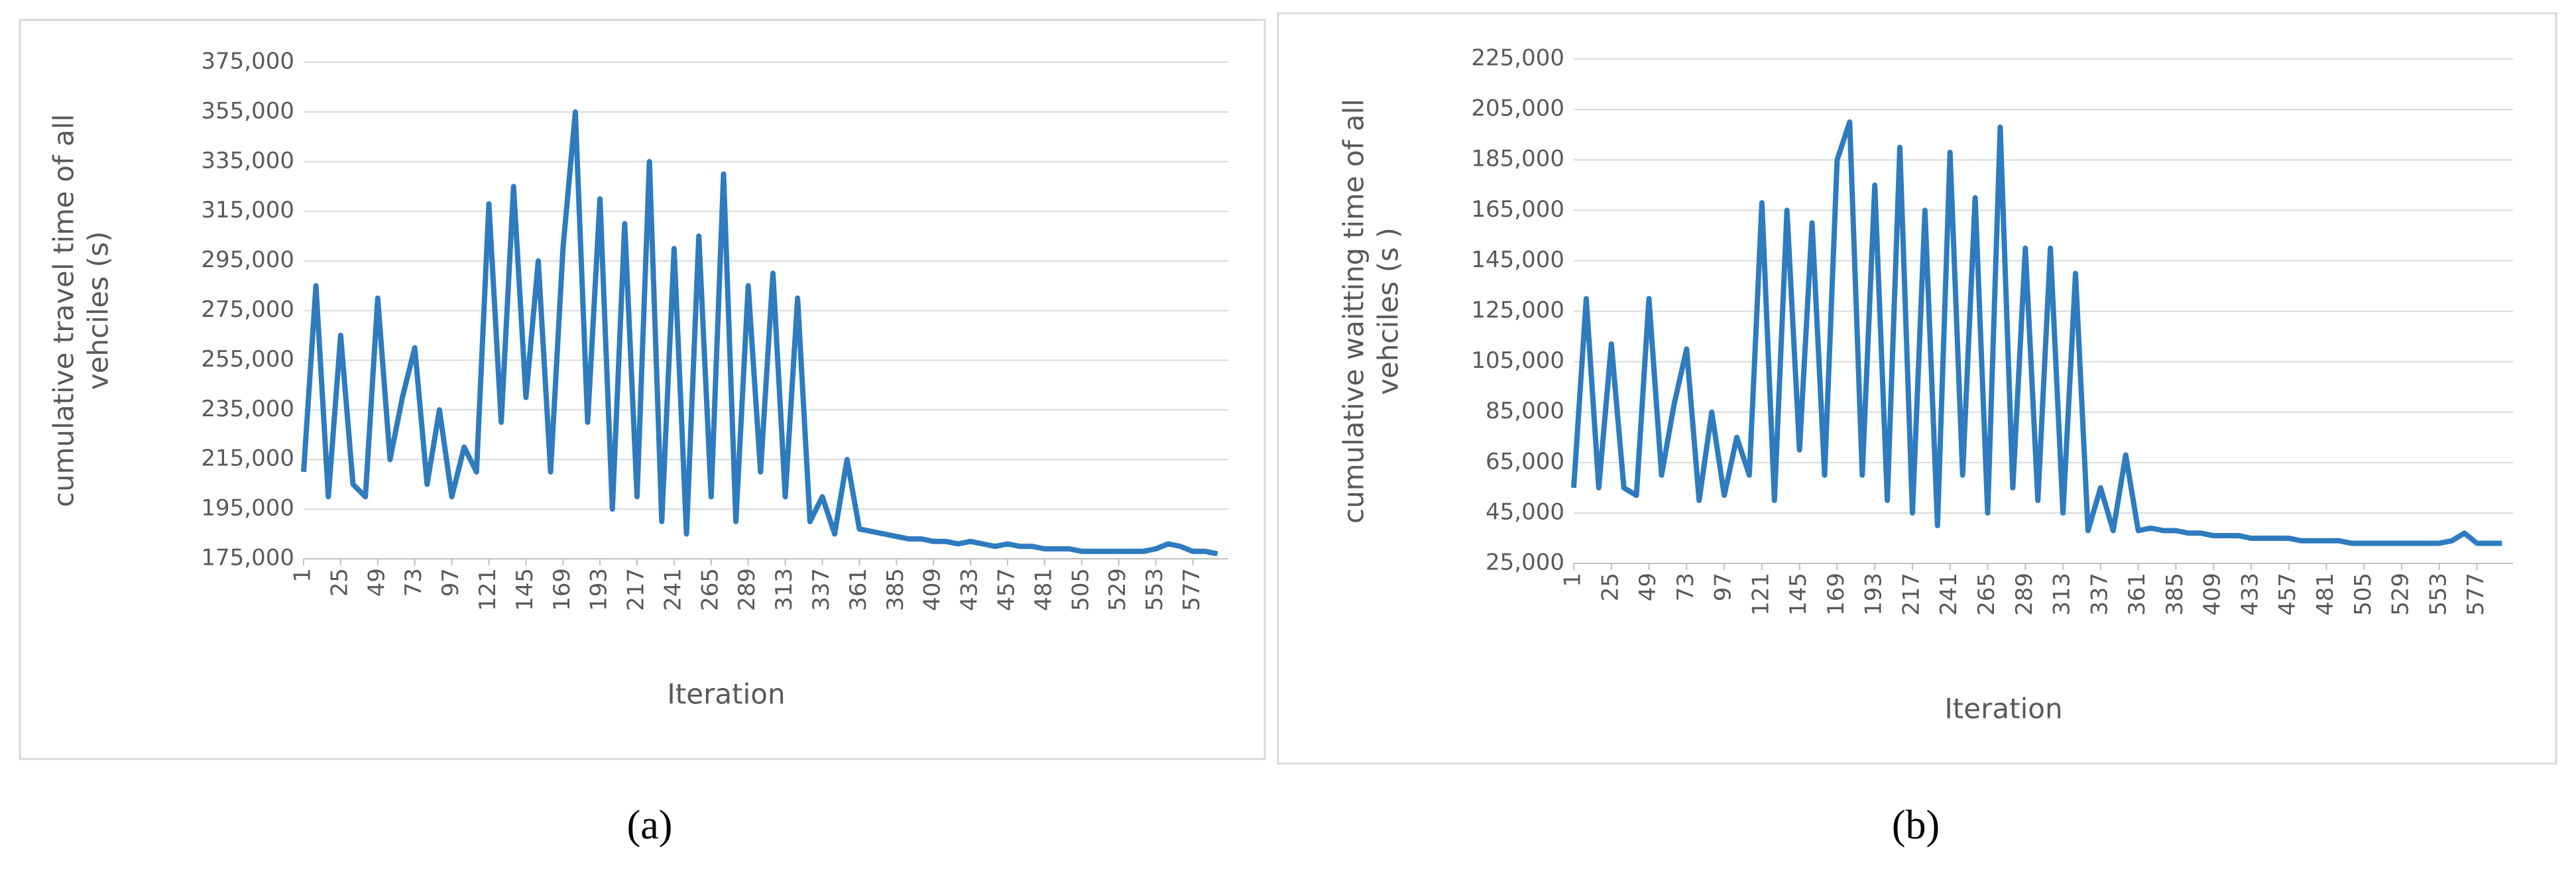  What do you see at coordinates (247, 558) in the screenshot?
I see `y-tick-label: 175,000` at bounding box center [247, 558].